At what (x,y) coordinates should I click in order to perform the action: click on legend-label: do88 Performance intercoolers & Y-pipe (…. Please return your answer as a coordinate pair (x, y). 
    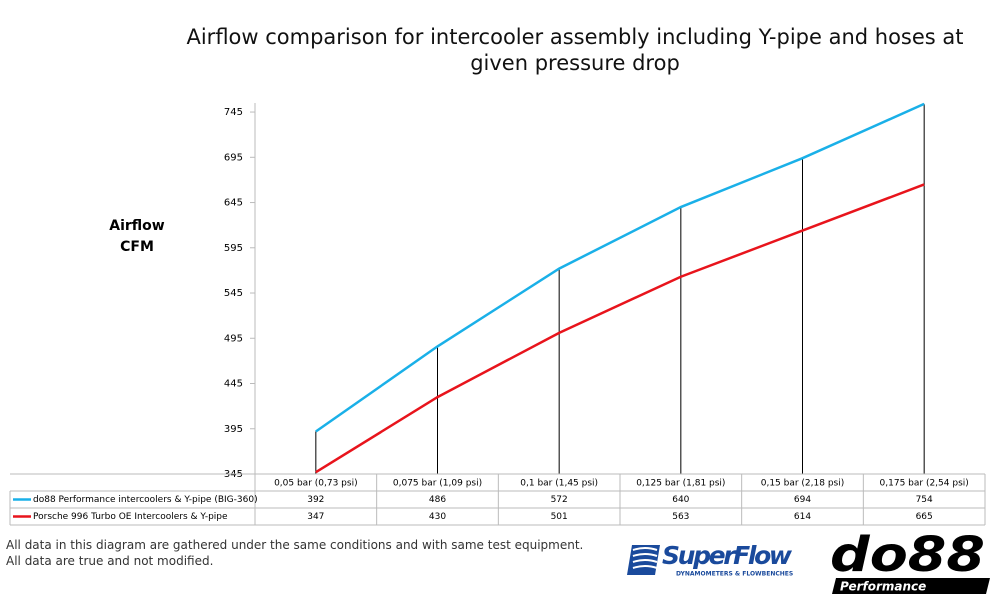
    Looking at the image, I should click on (145, 500).